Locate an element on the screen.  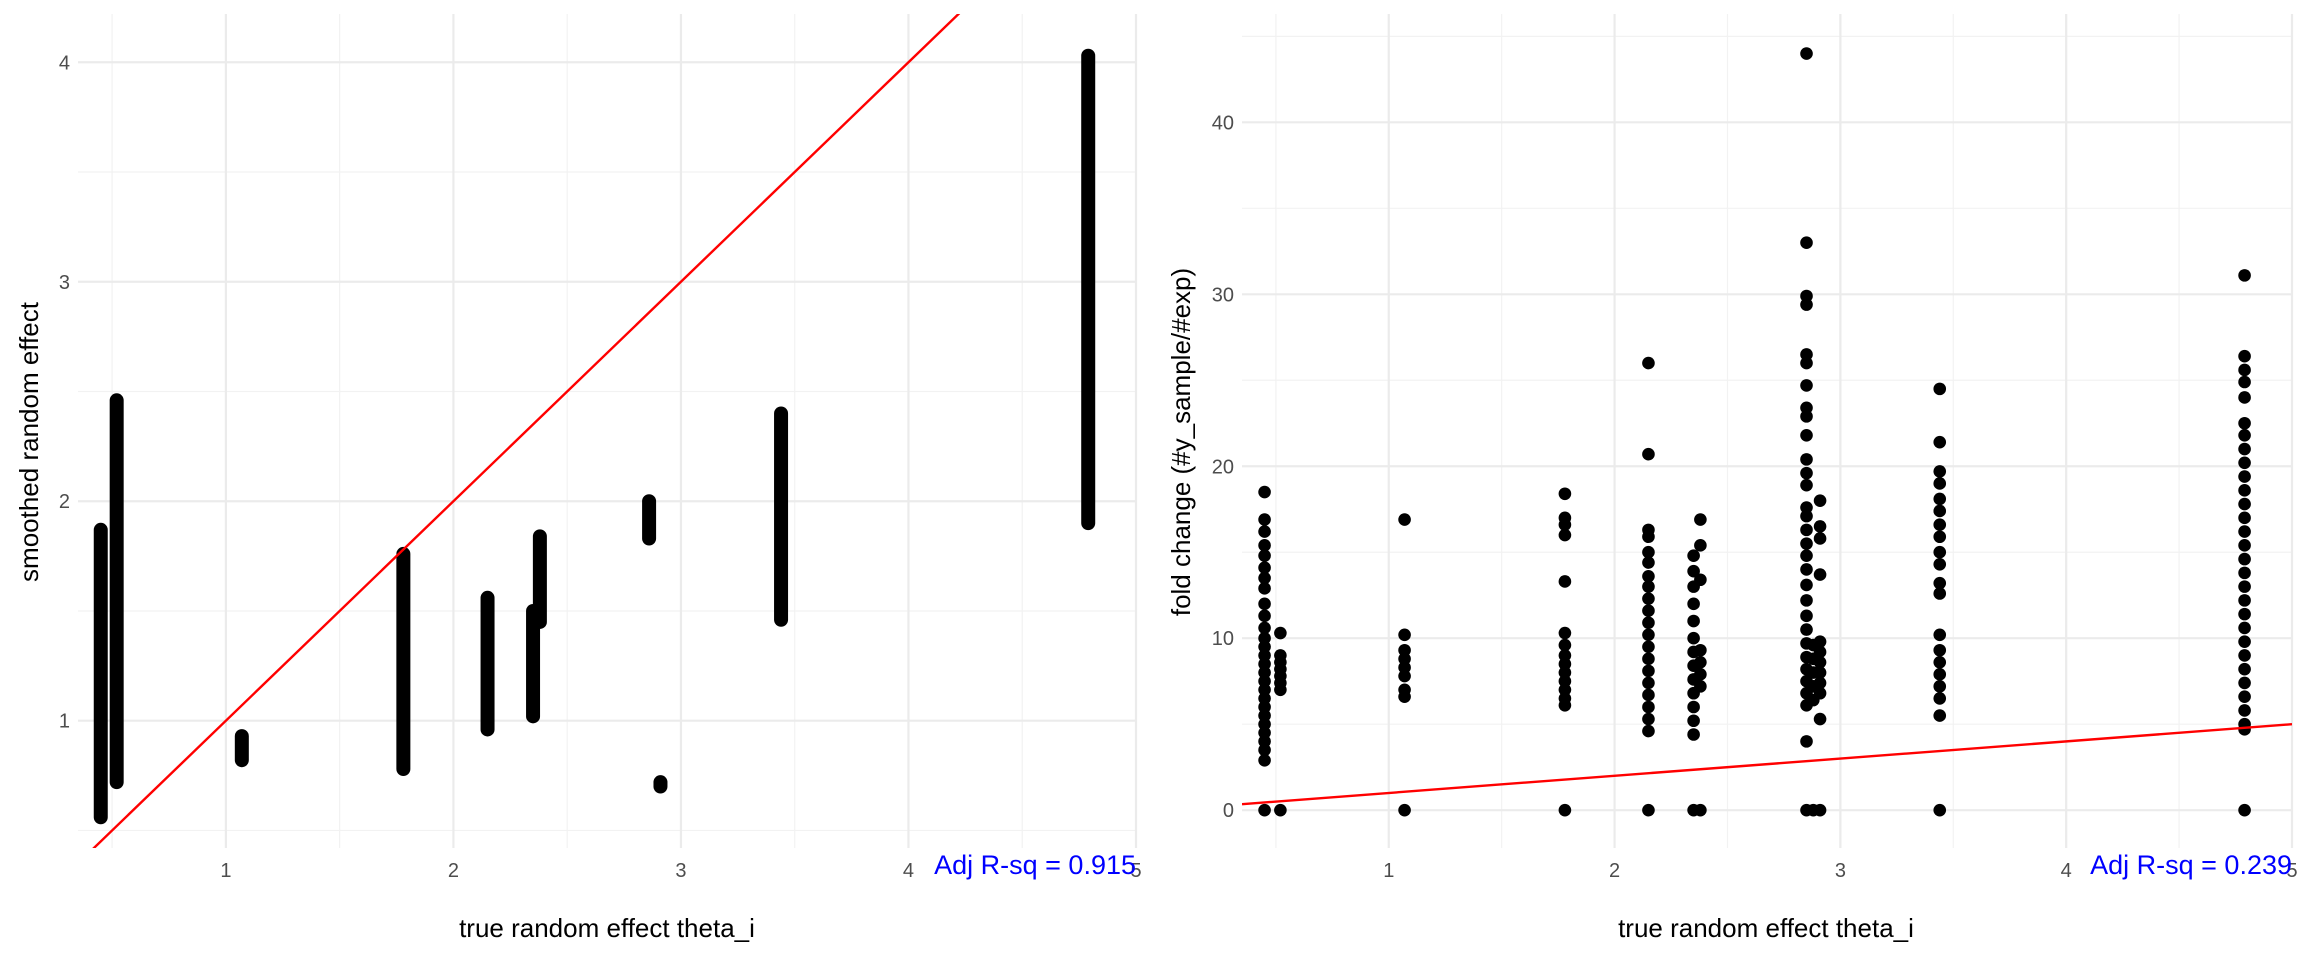
panel-1-x-axis-title: true random effect theta_i is located at coordinates (607, 928).